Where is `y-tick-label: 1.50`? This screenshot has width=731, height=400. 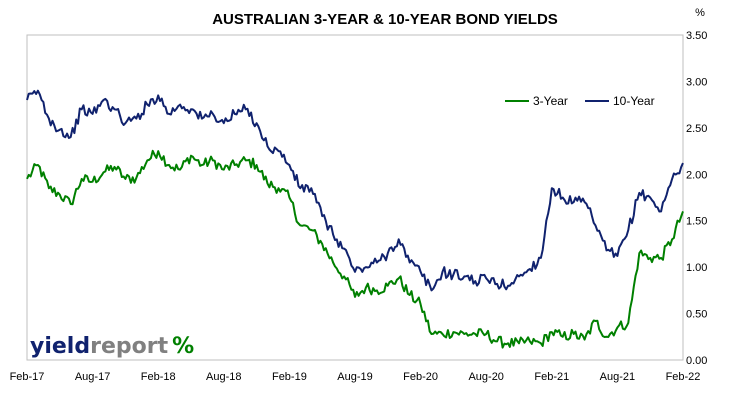 y-tick-label: 1.50 is located at coordinates (696, 222).